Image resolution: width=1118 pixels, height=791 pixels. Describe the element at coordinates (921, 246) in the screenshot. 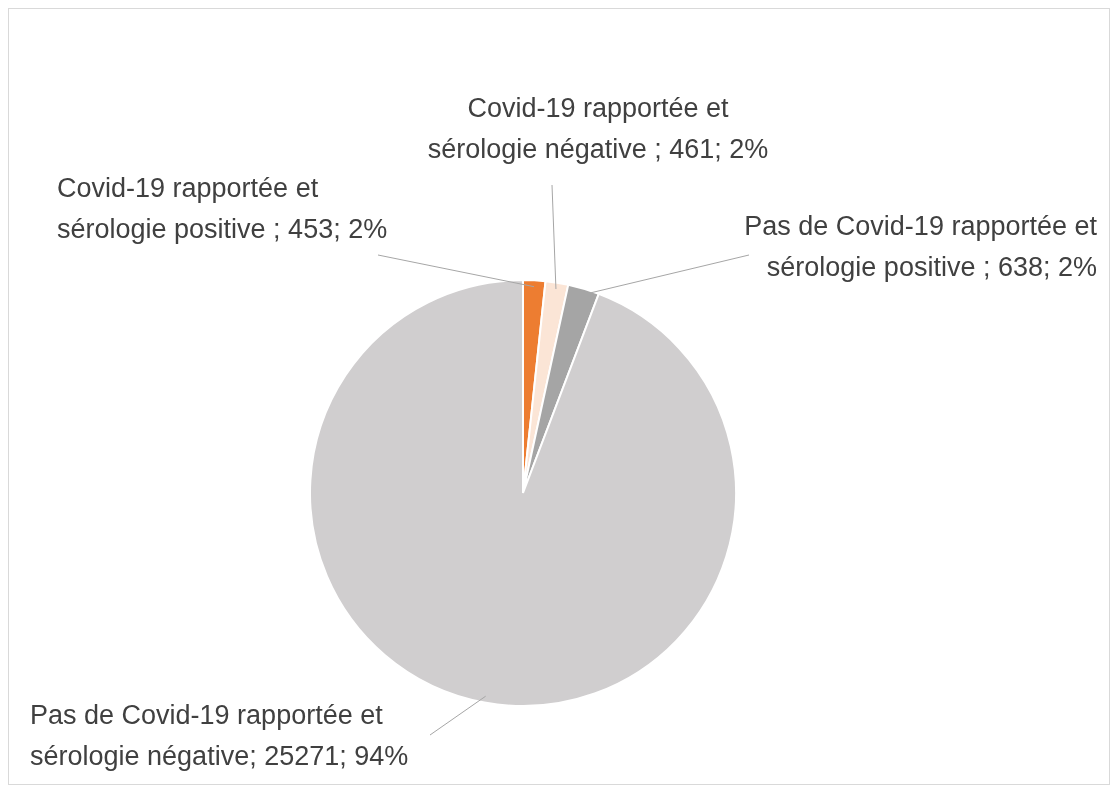

I see `slice-label: Pas de Covid-19 rapportée et sérologie positive ; 638; 2%` at that location.